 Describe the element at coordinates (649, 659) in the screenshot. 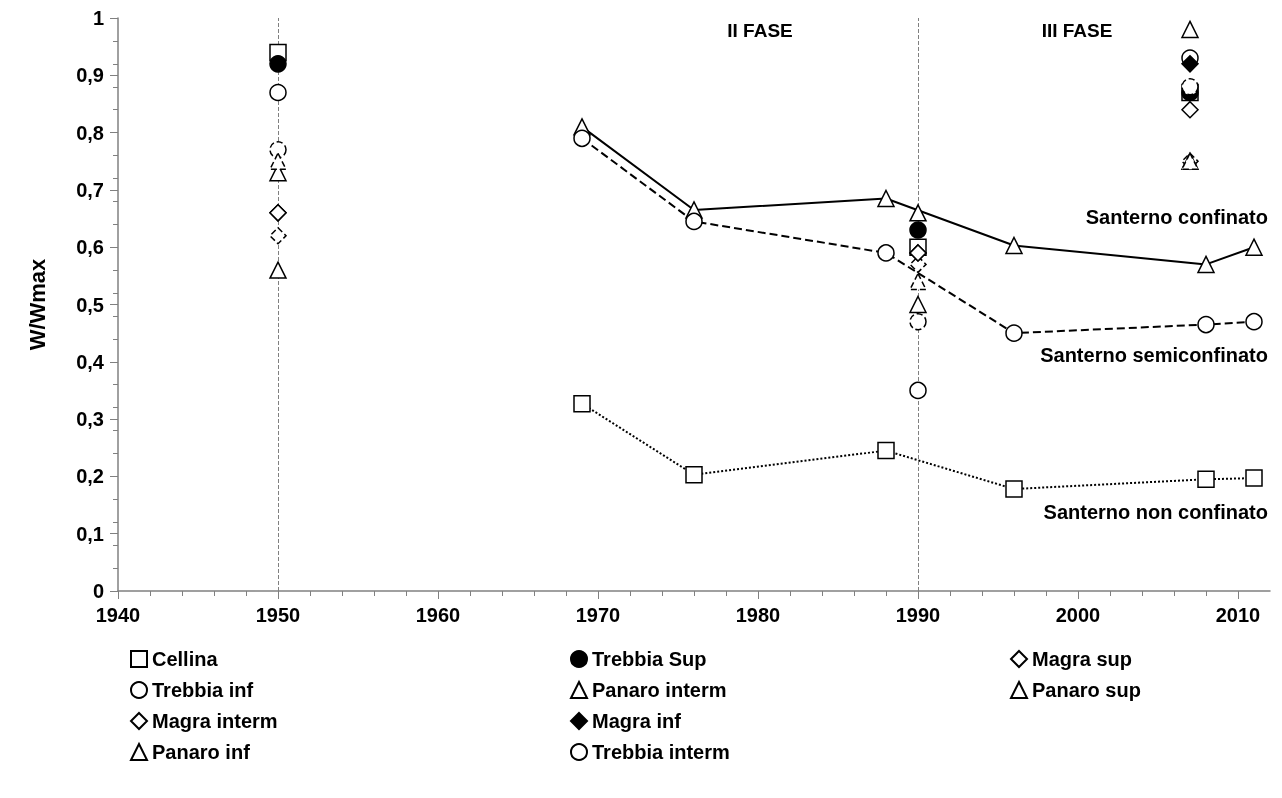

I see `legend-label: Trebbia Sup` at that location.